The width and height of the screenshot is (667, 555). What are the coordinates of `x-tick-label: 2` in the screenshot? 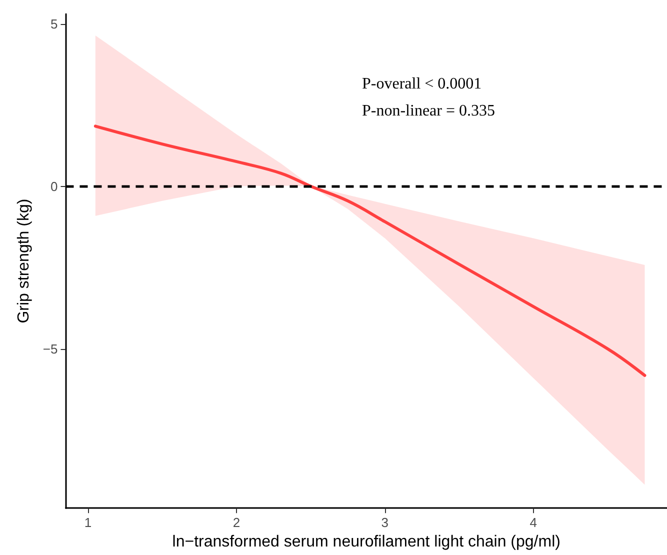 It's located at (236, 522).